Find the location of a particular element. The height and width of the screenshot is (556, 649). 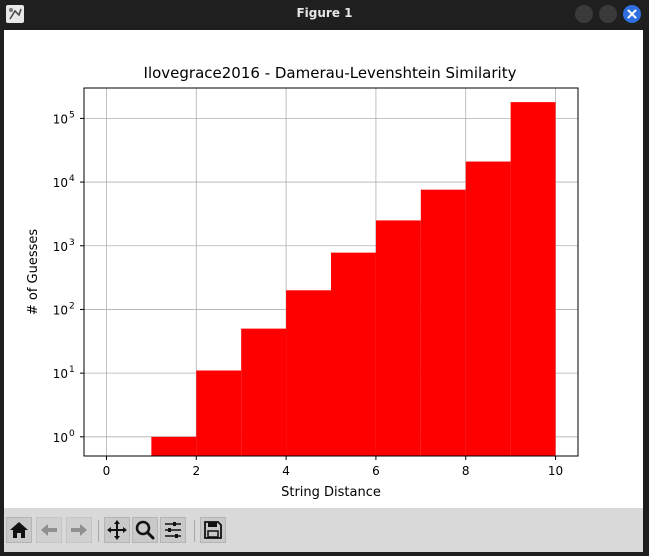

y-tick-exponent: 0 is located at coordinates (72, 434).